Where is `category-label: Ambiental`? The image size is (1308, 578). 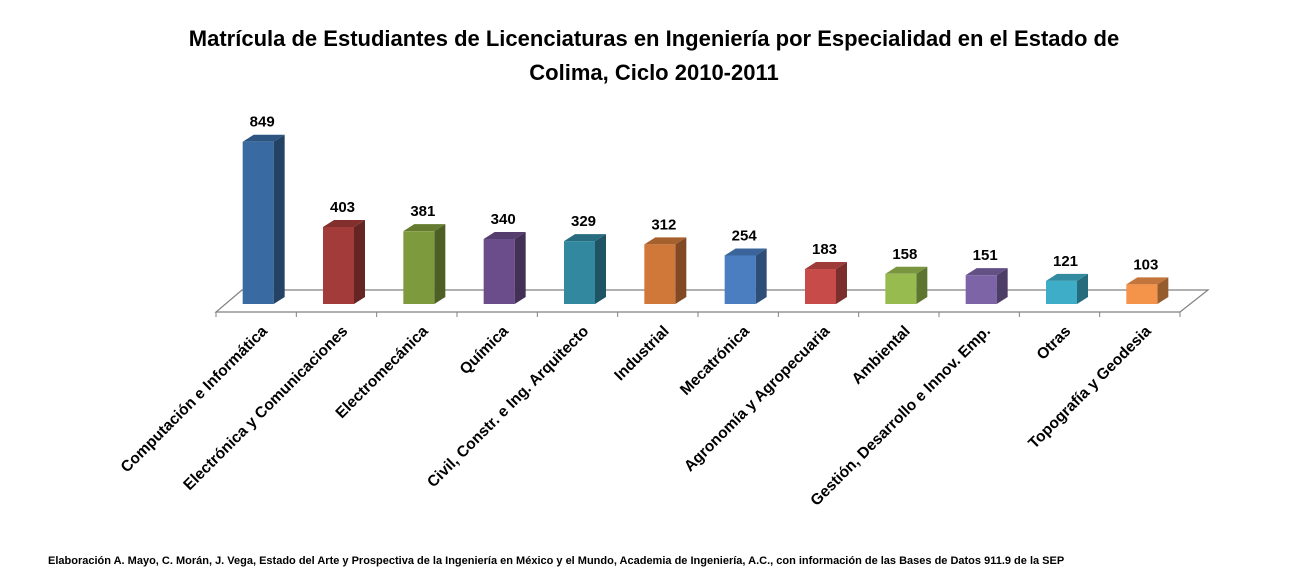
category-label: Ambiental is located at coordinates (881, 355).